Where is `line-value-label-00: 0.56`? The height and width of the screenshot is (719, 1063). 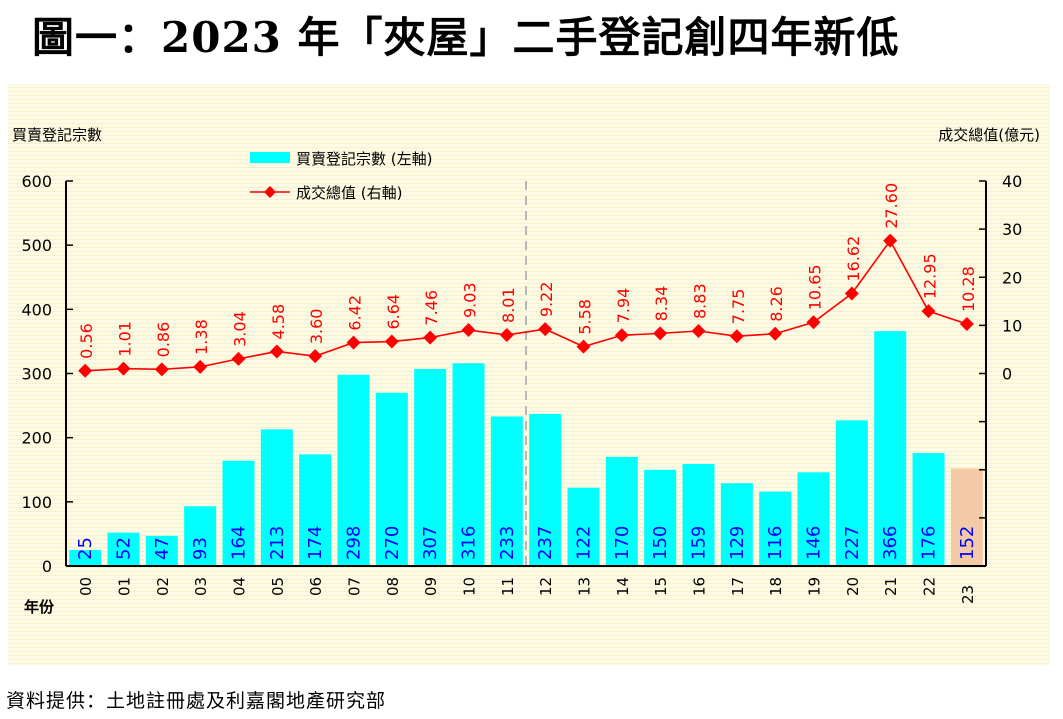 line-value-label-00: 0.56 is located at coordinates (86, 341).